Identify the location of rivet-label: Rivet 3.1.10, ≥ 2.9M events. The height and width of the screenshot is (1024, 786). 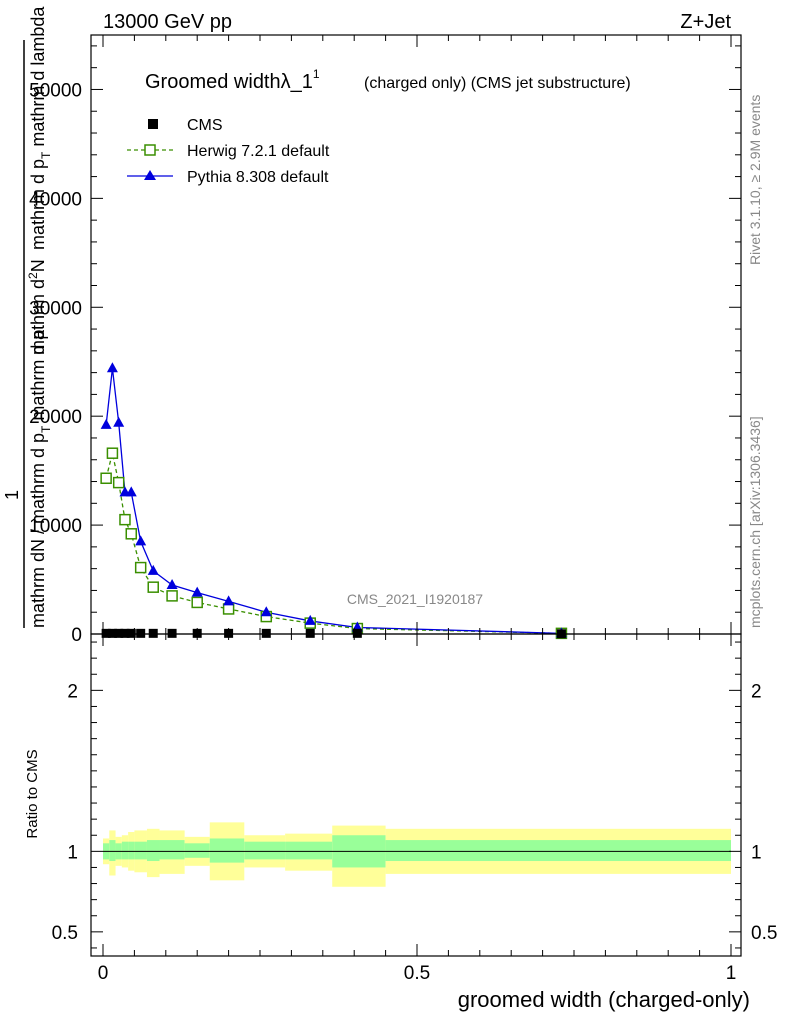
(755, 180).